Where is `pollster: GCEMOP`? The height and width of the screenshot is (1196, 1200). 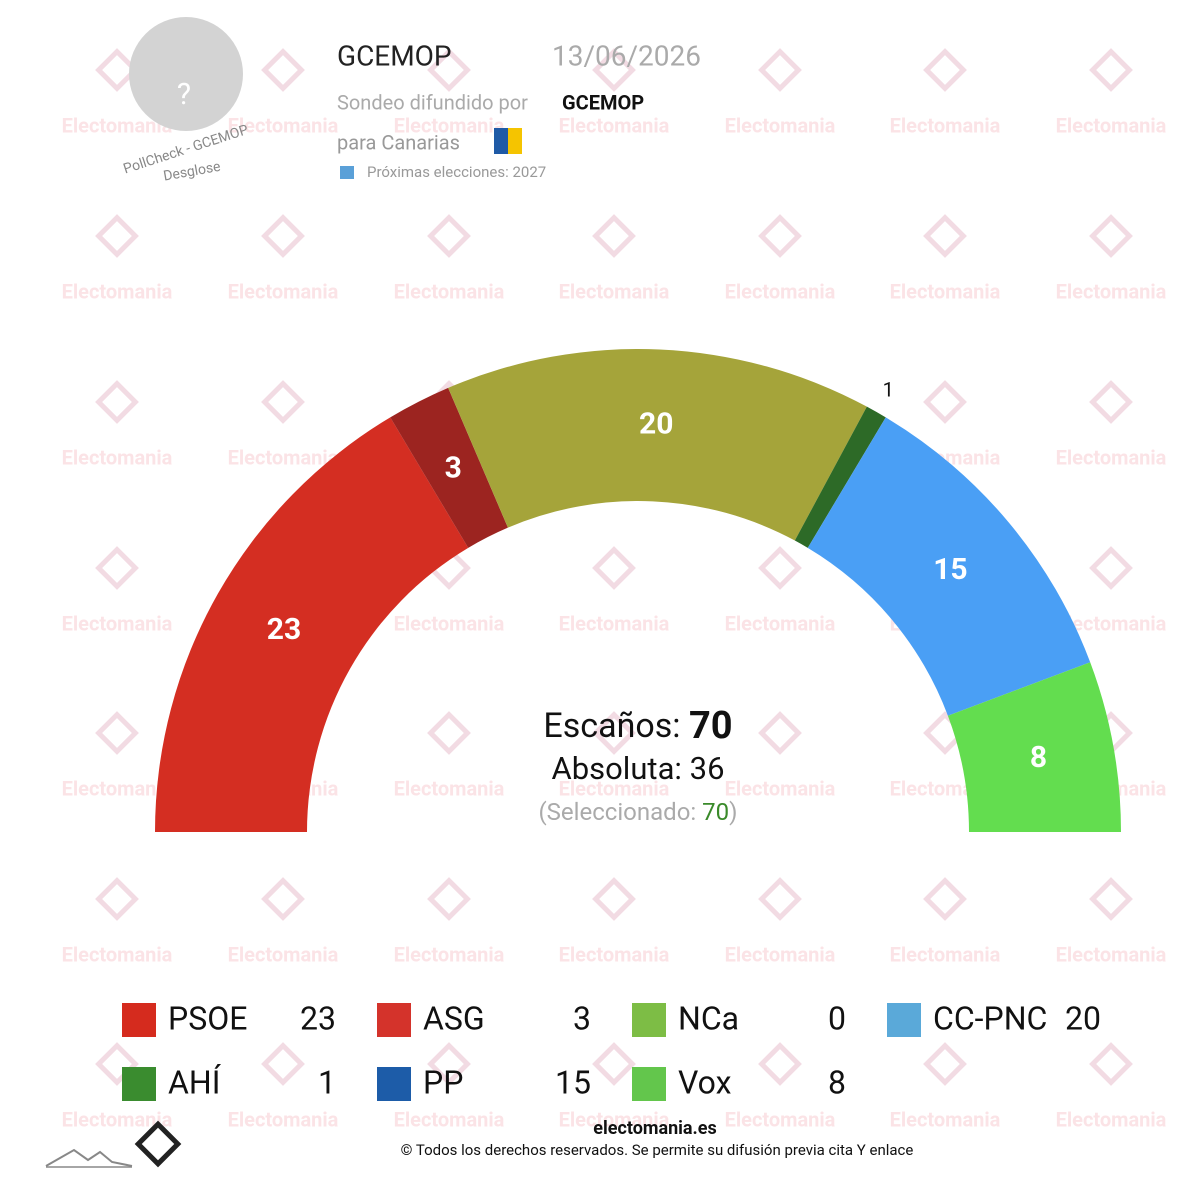
pollster: GCEMOP is located at coordinates (394, 55).